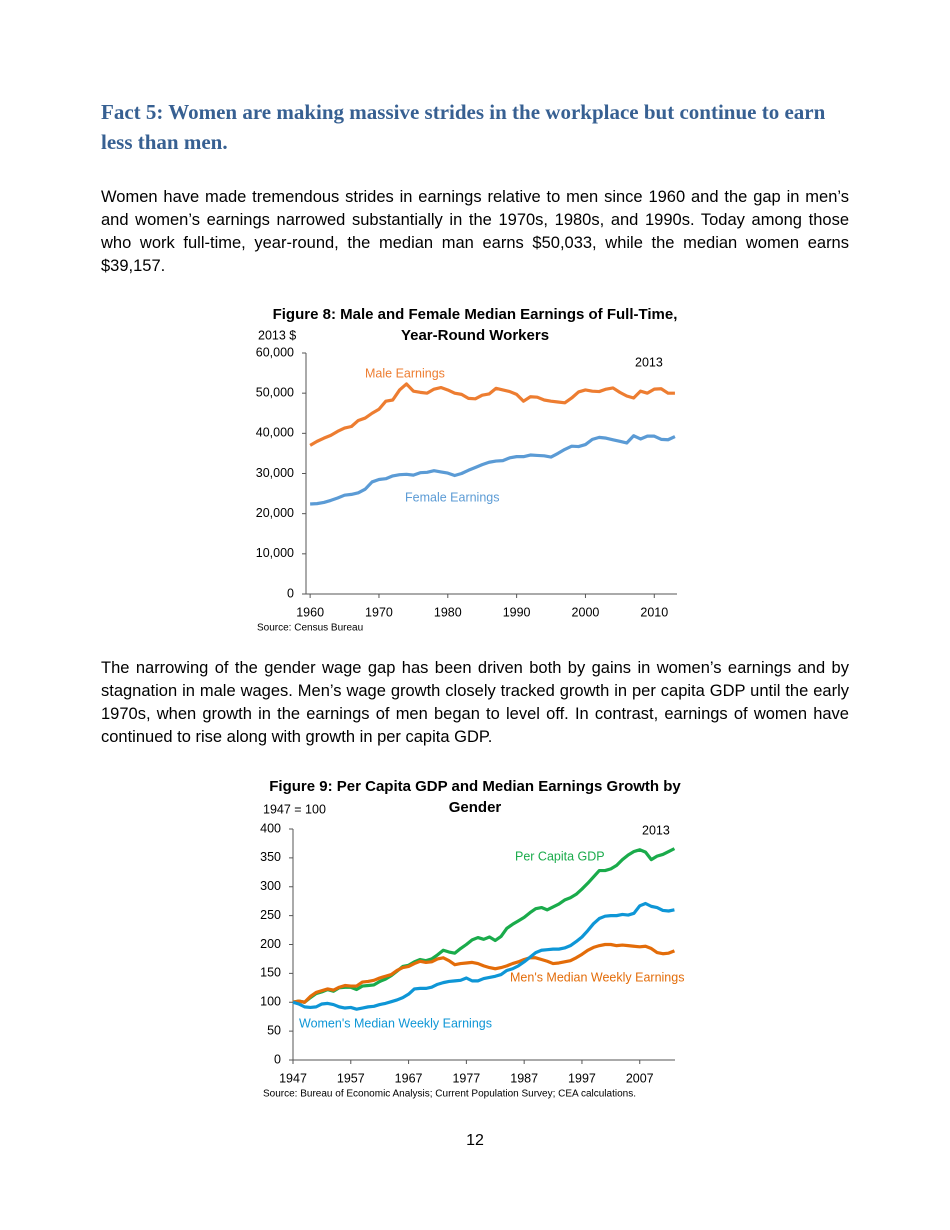 This screenshot has height=1230, width=950. I want to click on x-tick-label: 1967, so click(409, 1078).